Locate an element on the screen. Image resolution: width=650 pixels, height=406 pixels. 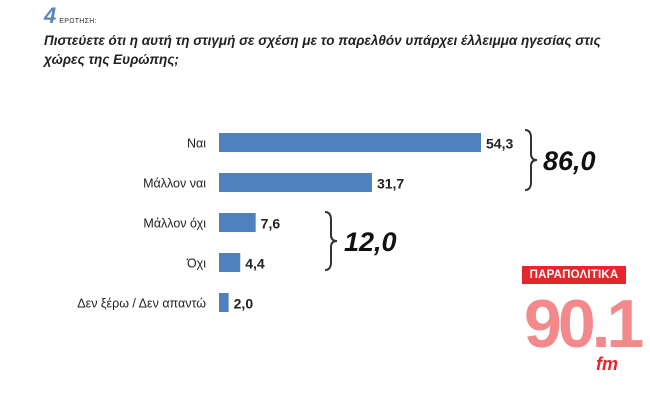
value-label: 4,4 is located at coordinates (255, 264).